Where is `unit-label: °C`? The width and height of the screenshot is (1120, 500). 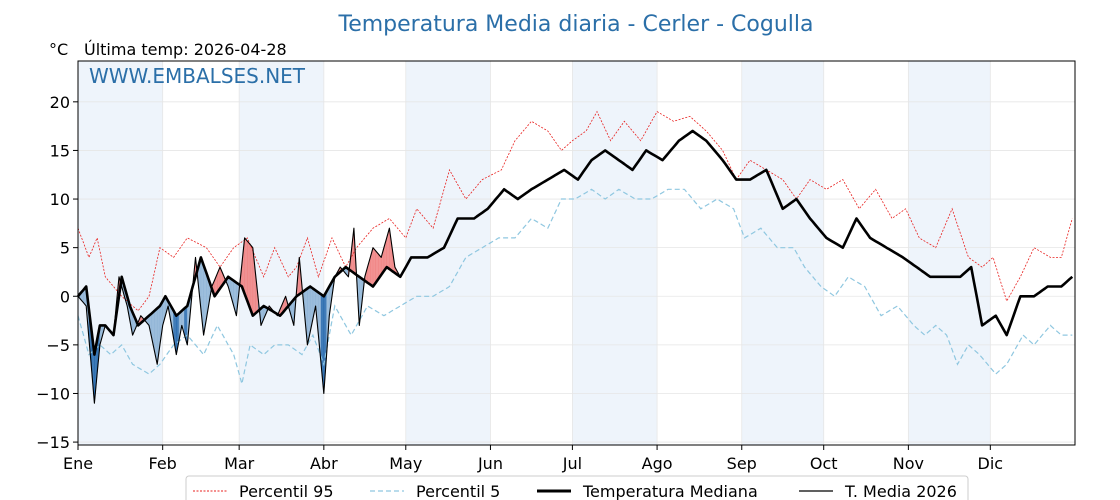
unit-label: °C is located at coordinates (58, 49).